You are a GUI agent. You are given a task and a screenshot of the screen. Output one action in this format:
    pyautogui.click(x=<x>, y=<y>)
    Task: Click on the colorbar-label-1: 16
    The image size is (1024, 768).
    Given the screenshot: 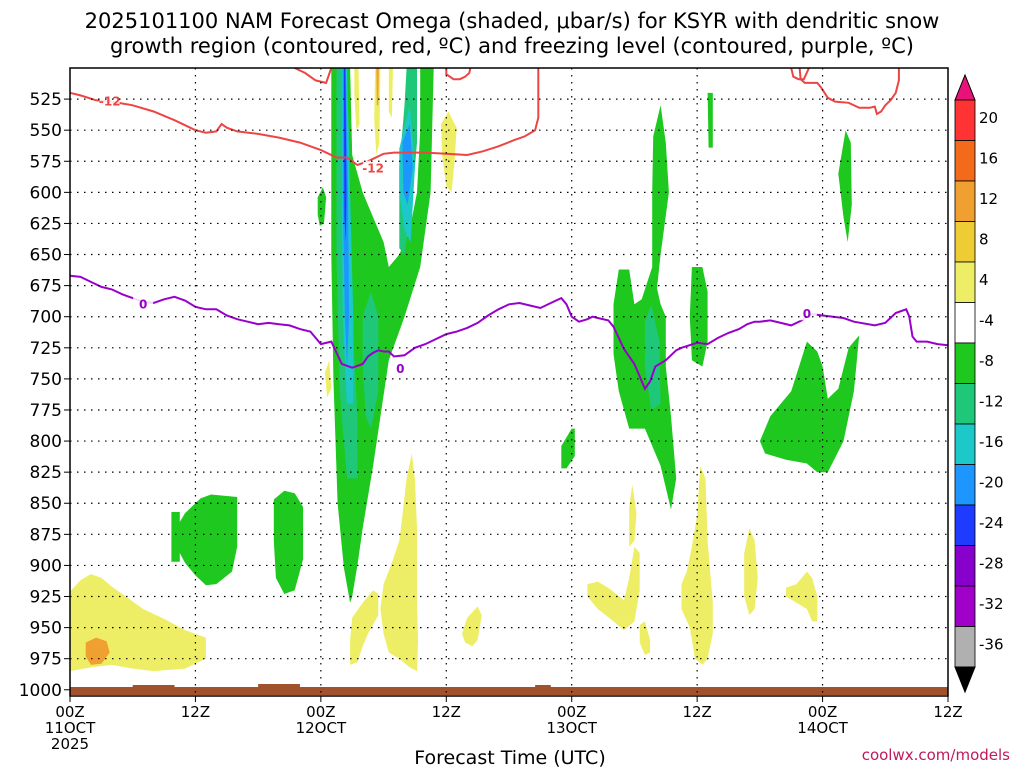 What is the action you would take?
    pyautogui.click(x=988, y=159)
    